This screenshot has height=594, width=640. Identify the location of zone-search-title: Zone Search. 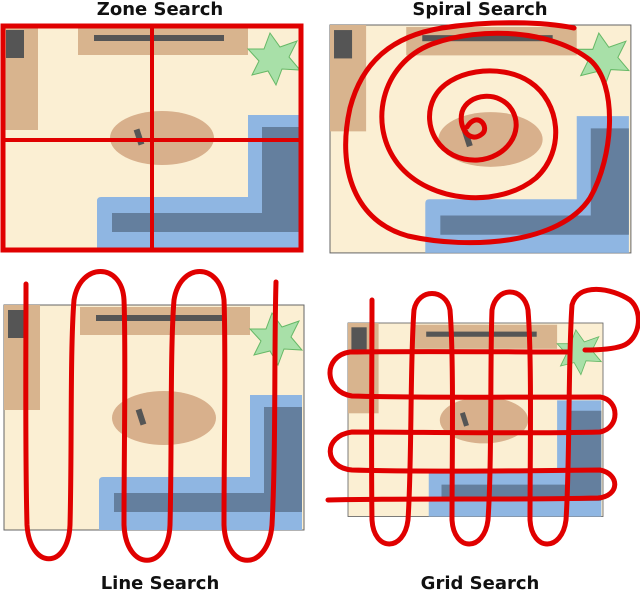
(160, 10).